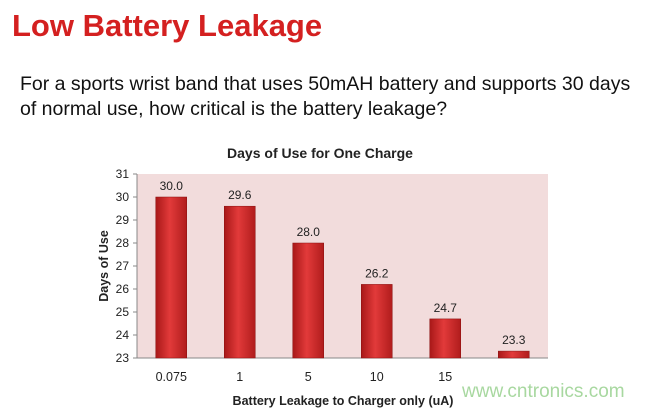  I want to click on data-label: 23.3, so click(514, 340).